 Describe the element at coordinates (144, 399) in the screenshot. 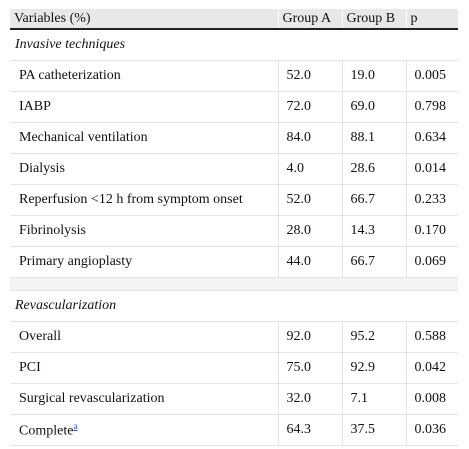

I see `row-label: Surgical revascularization` at that location.